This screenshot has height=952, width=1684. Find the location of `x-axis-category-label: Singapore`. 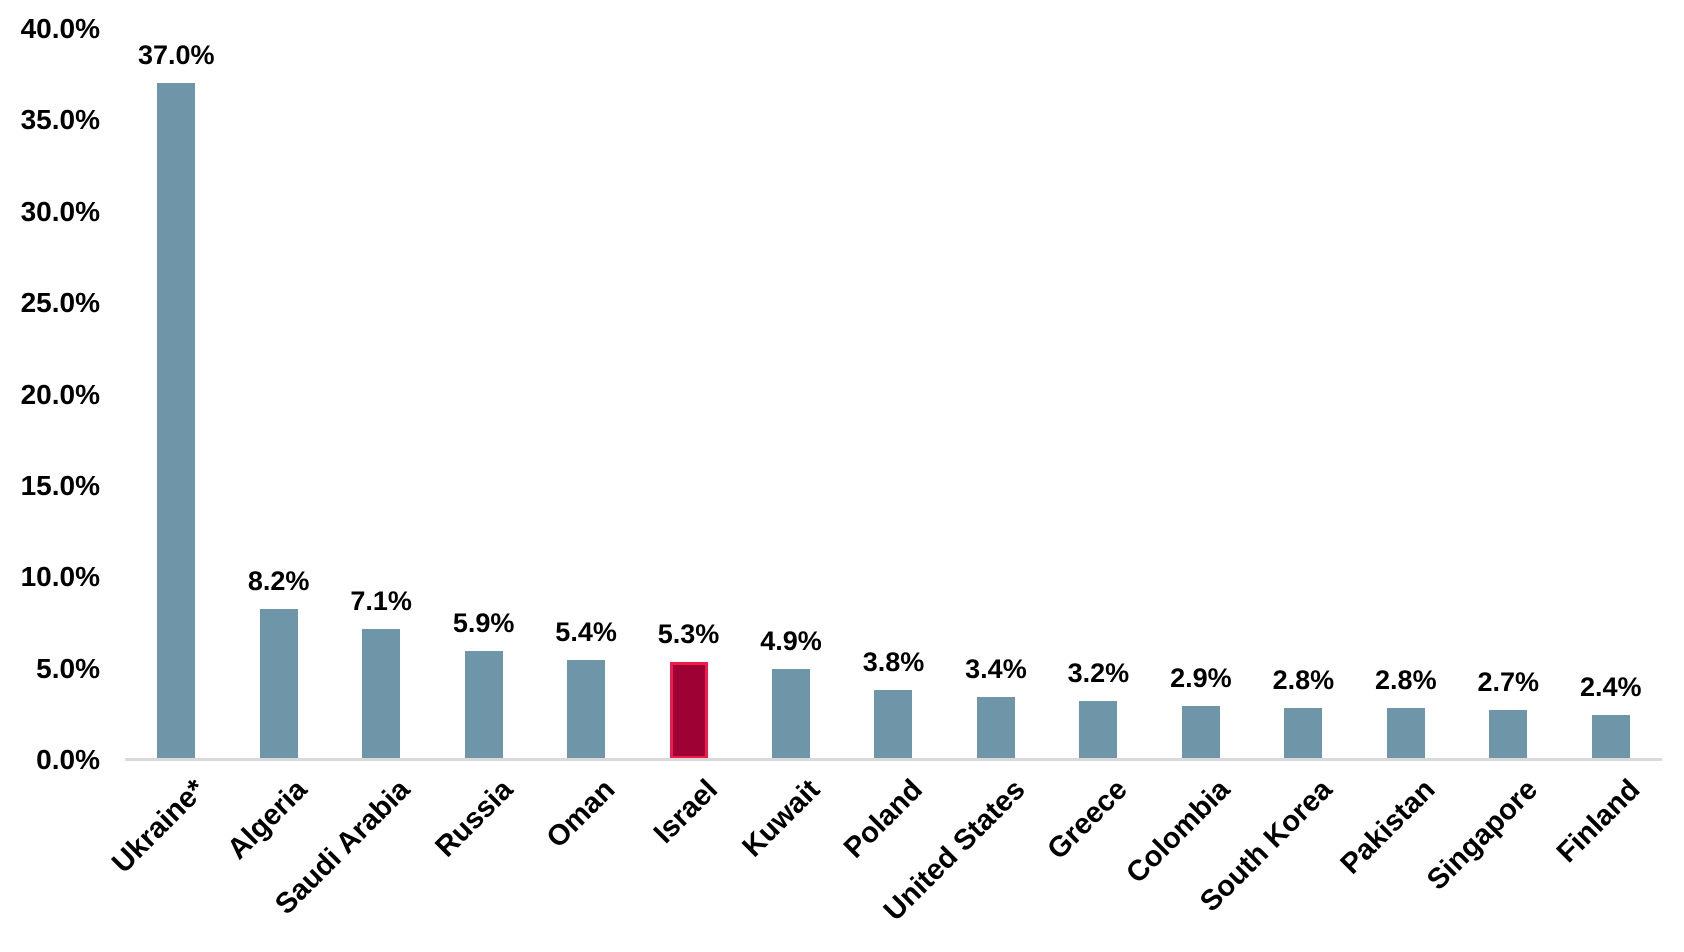

x-axis-category-label: Singapore is located at coordinates (1482, 835).